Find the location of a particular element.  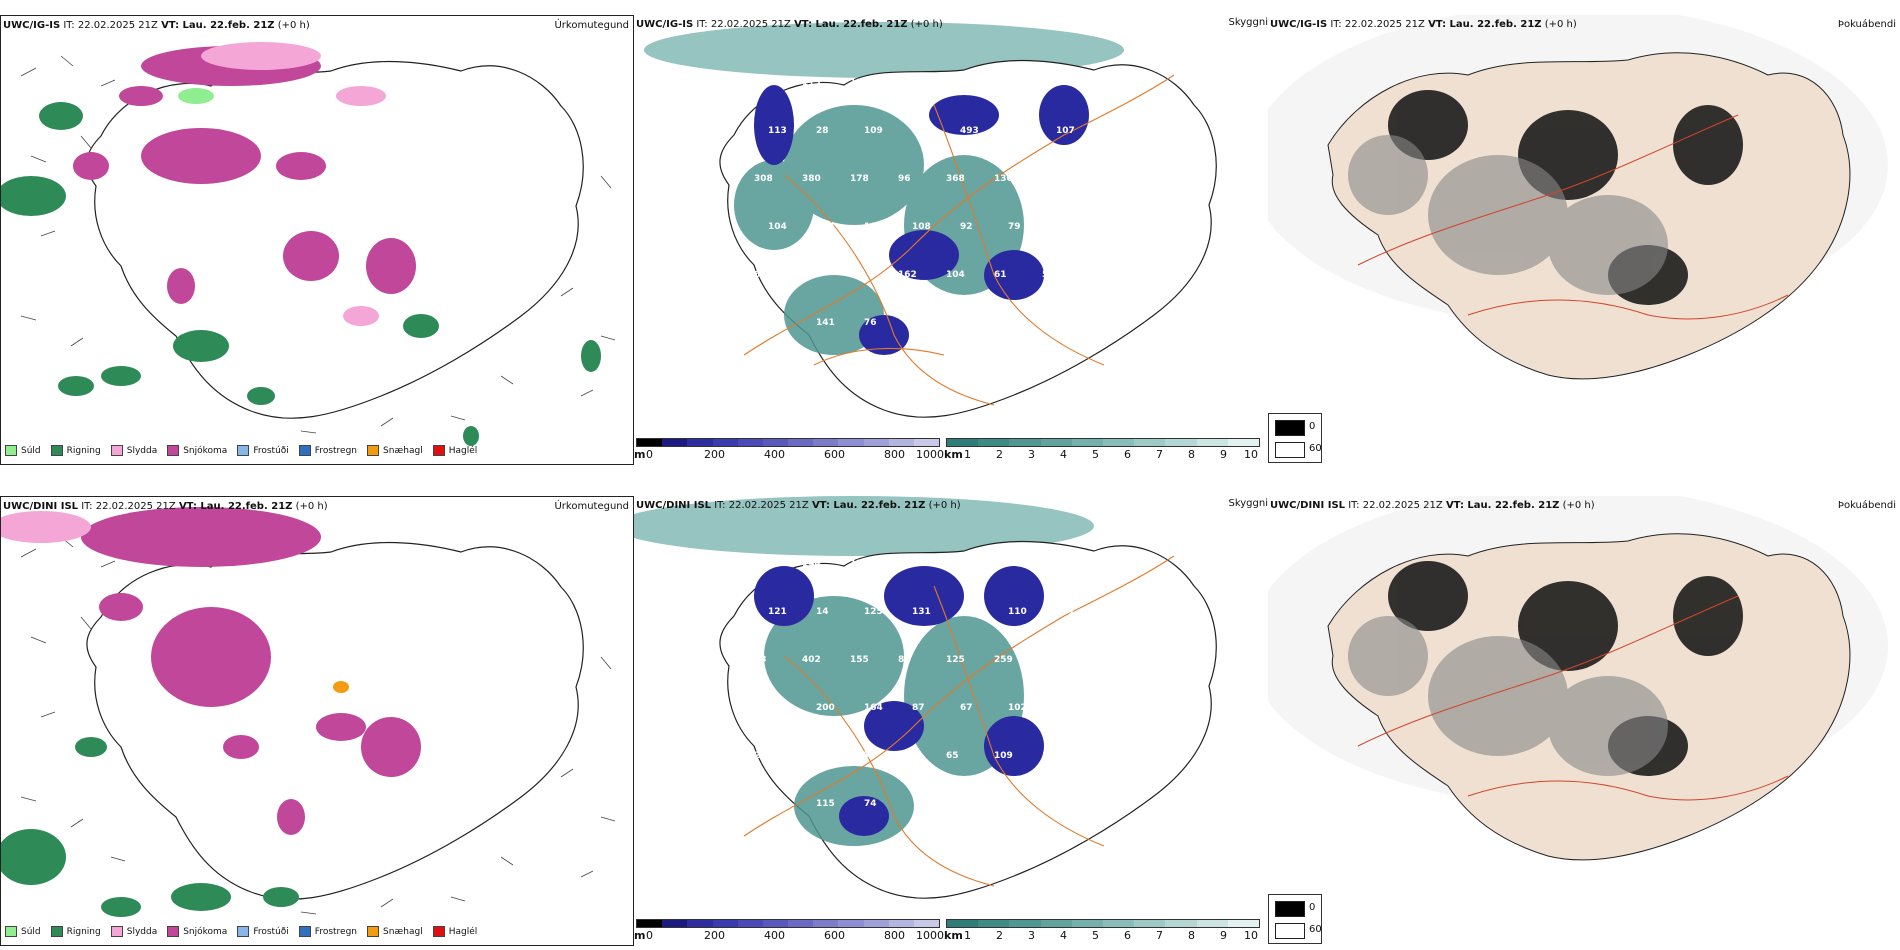

vis-m-unit: m is located at coordinates (640, 935).